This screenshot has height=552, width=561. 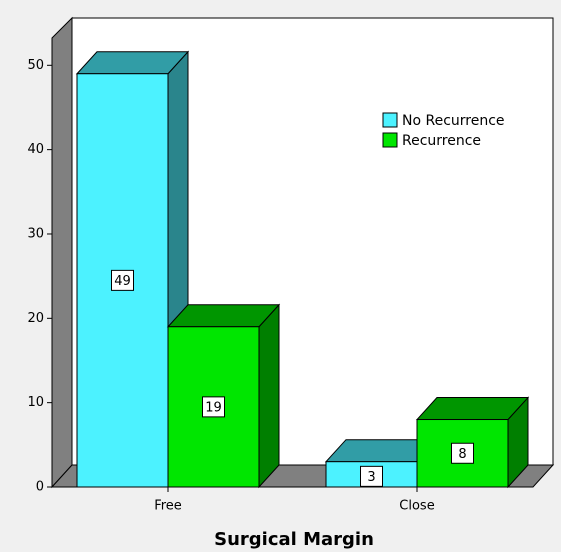 I want to click on value-label: 49, so click(x=122, y=281).